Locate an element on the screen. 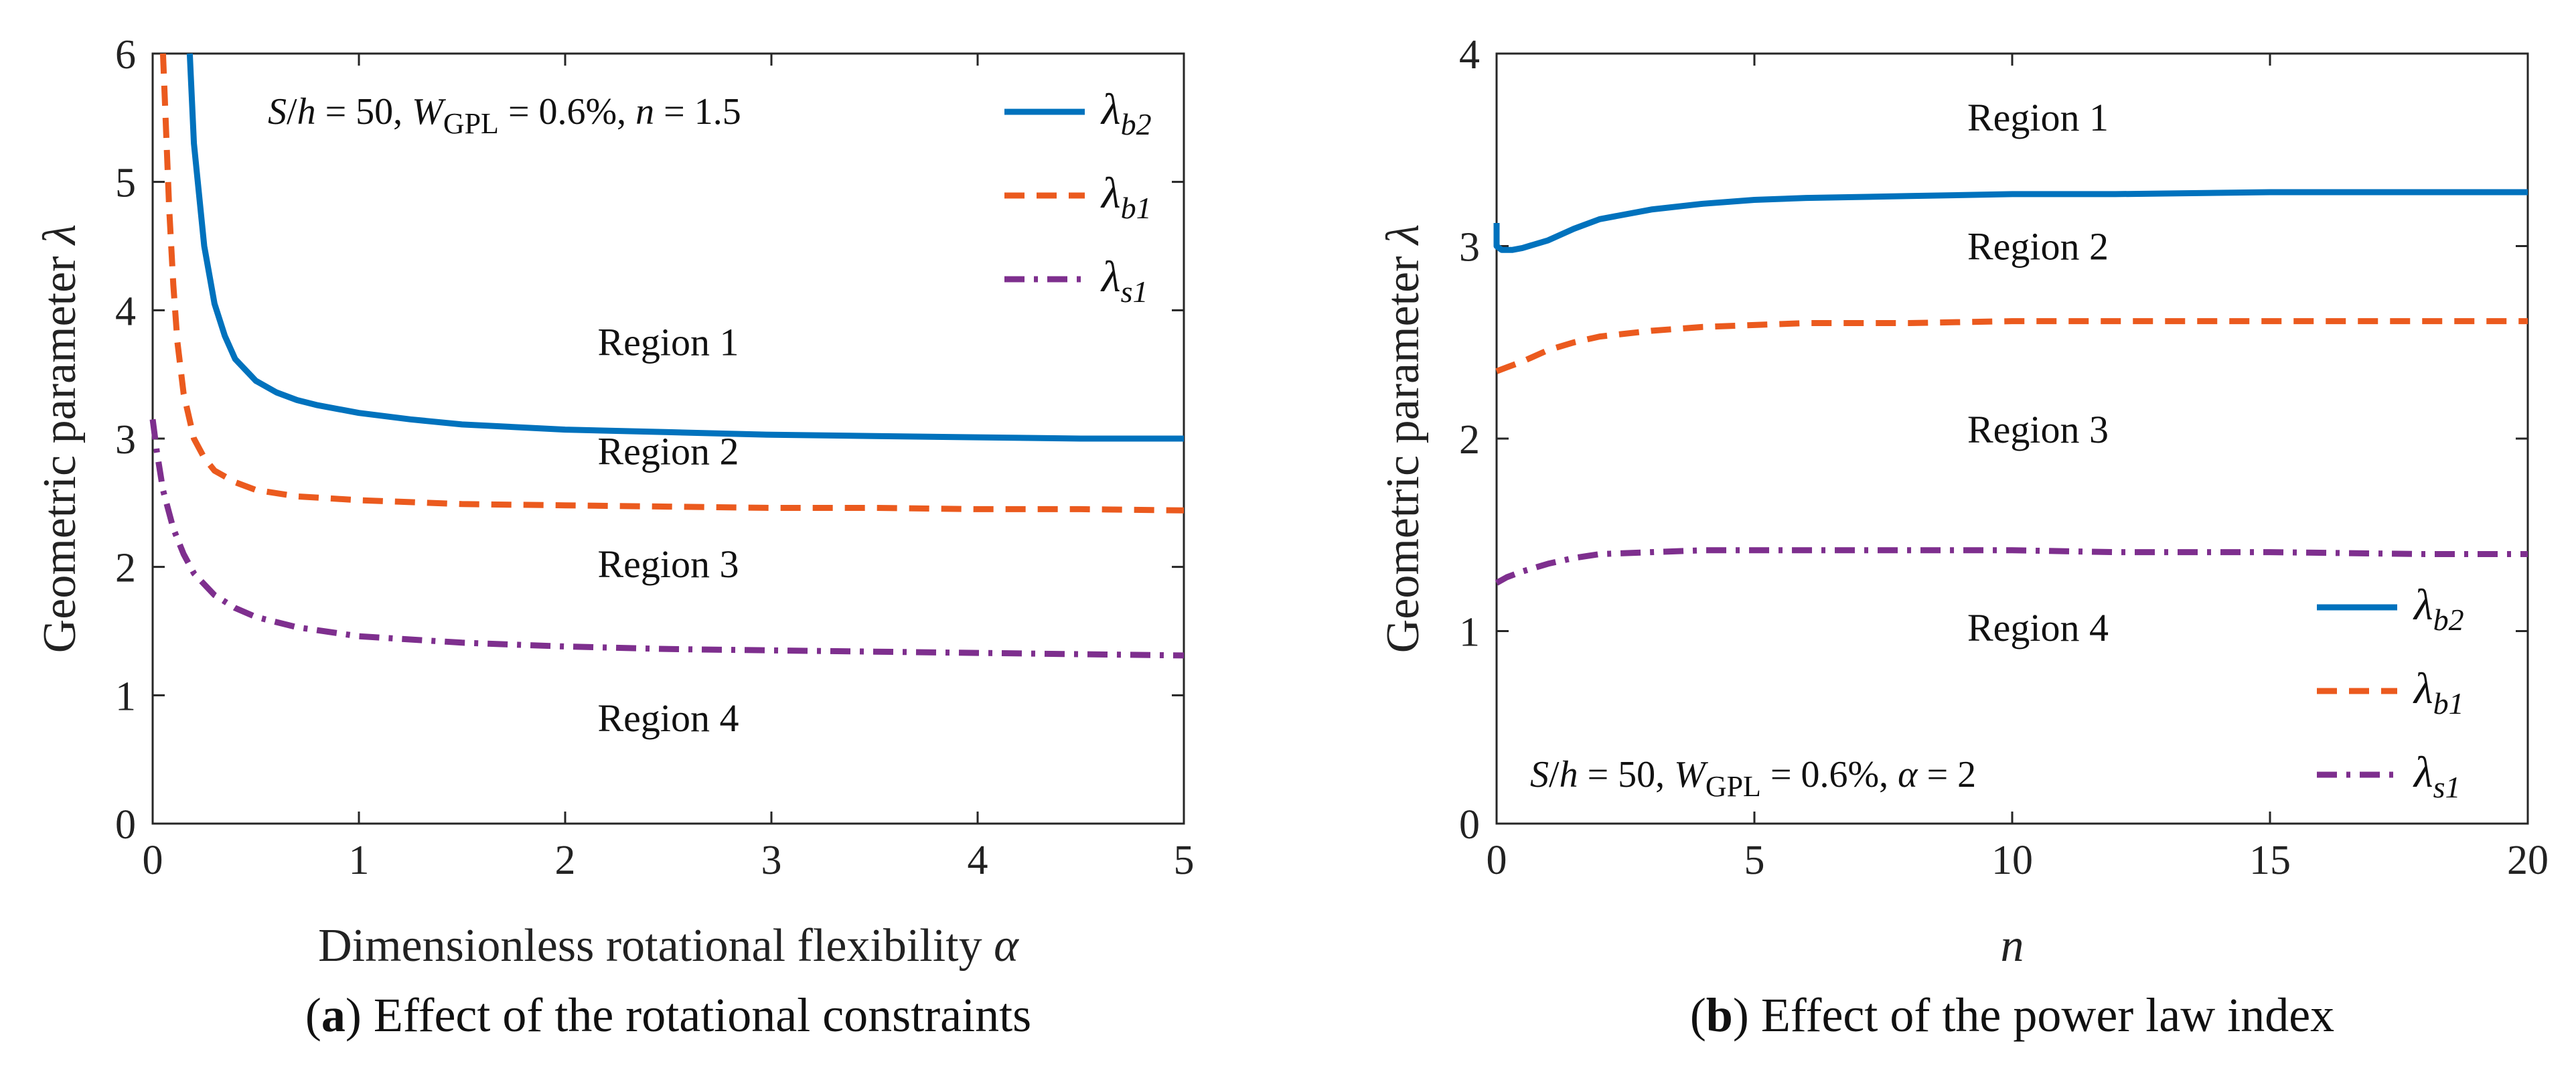 Image resolution: width=2576 pixels, height=1068 pixels. y-axis-label-a: Geometric parameter λ is located at coordinates (60, 439).